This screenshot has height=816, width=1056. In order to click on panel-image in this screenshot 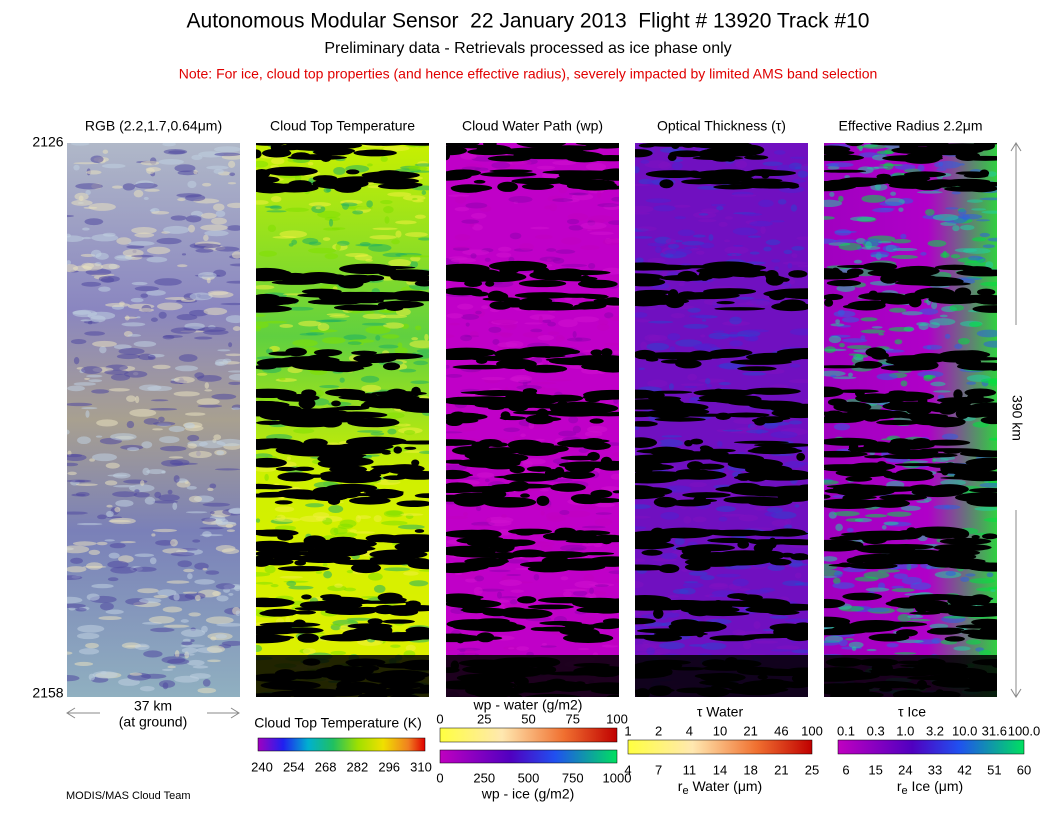, I will do `click(910, 420)`.